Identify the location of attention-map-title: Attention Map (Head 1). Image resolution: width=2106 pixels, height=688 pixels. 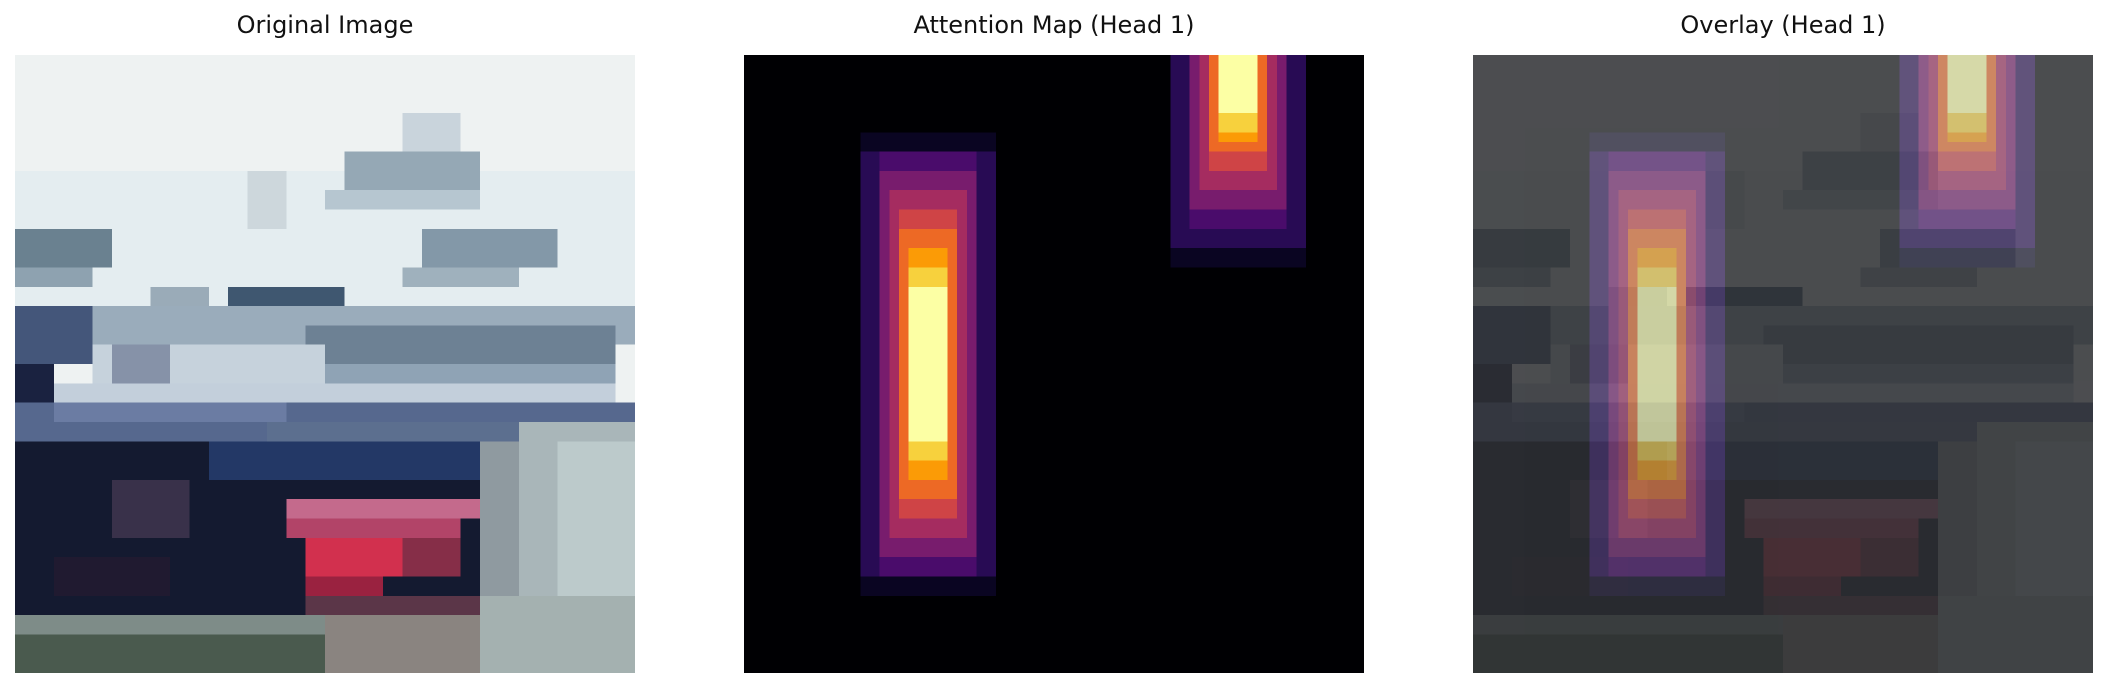
(1054, 25).